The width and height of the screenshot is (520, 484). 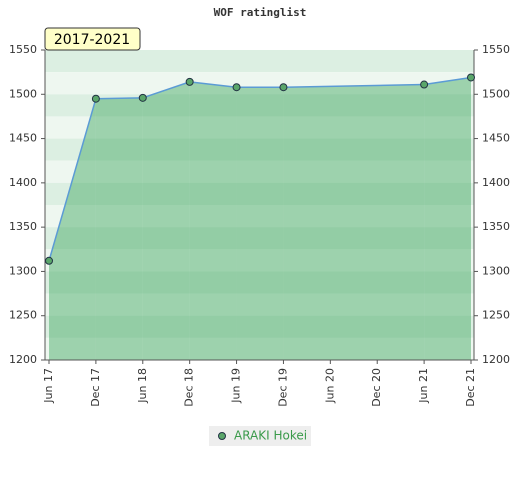 I want to click on x-tick-label: Jun 19, so click(x=236, y=386).